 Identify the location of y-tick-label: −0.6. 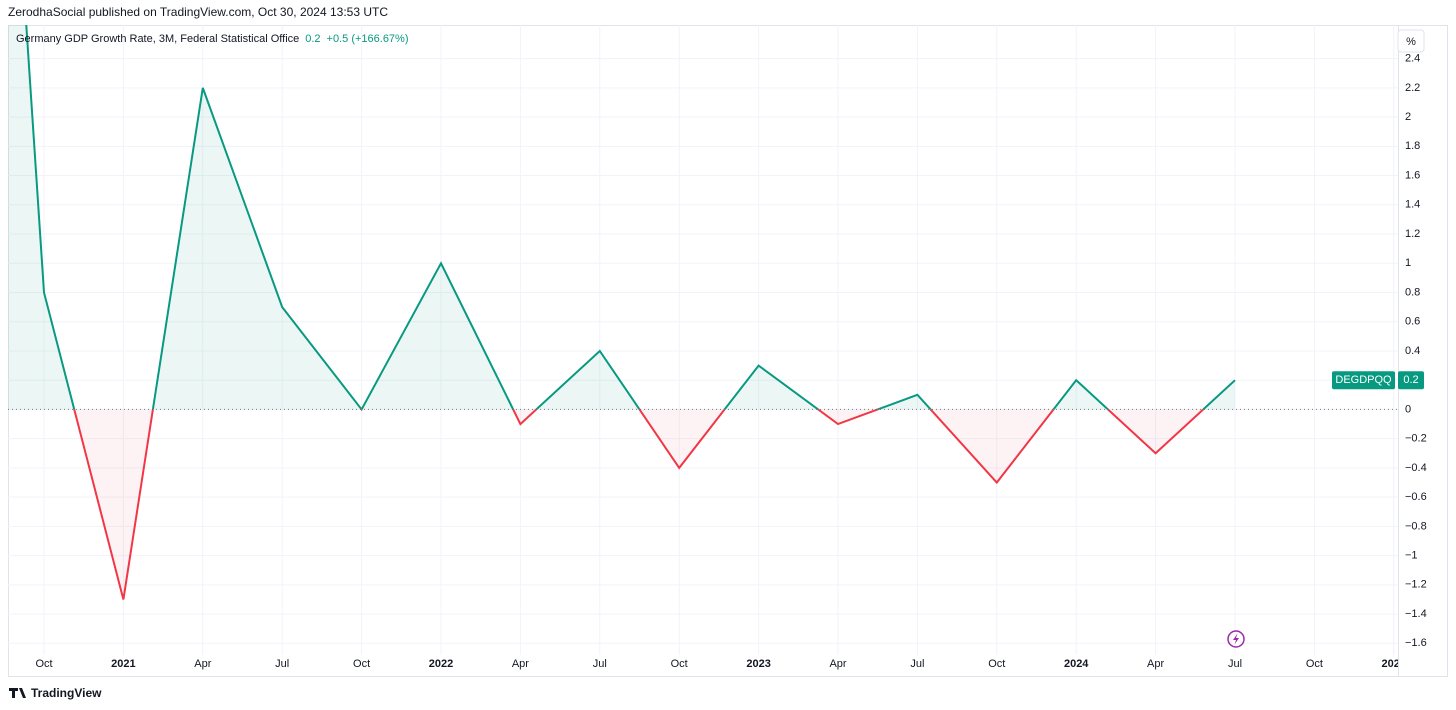
(1416, 497).